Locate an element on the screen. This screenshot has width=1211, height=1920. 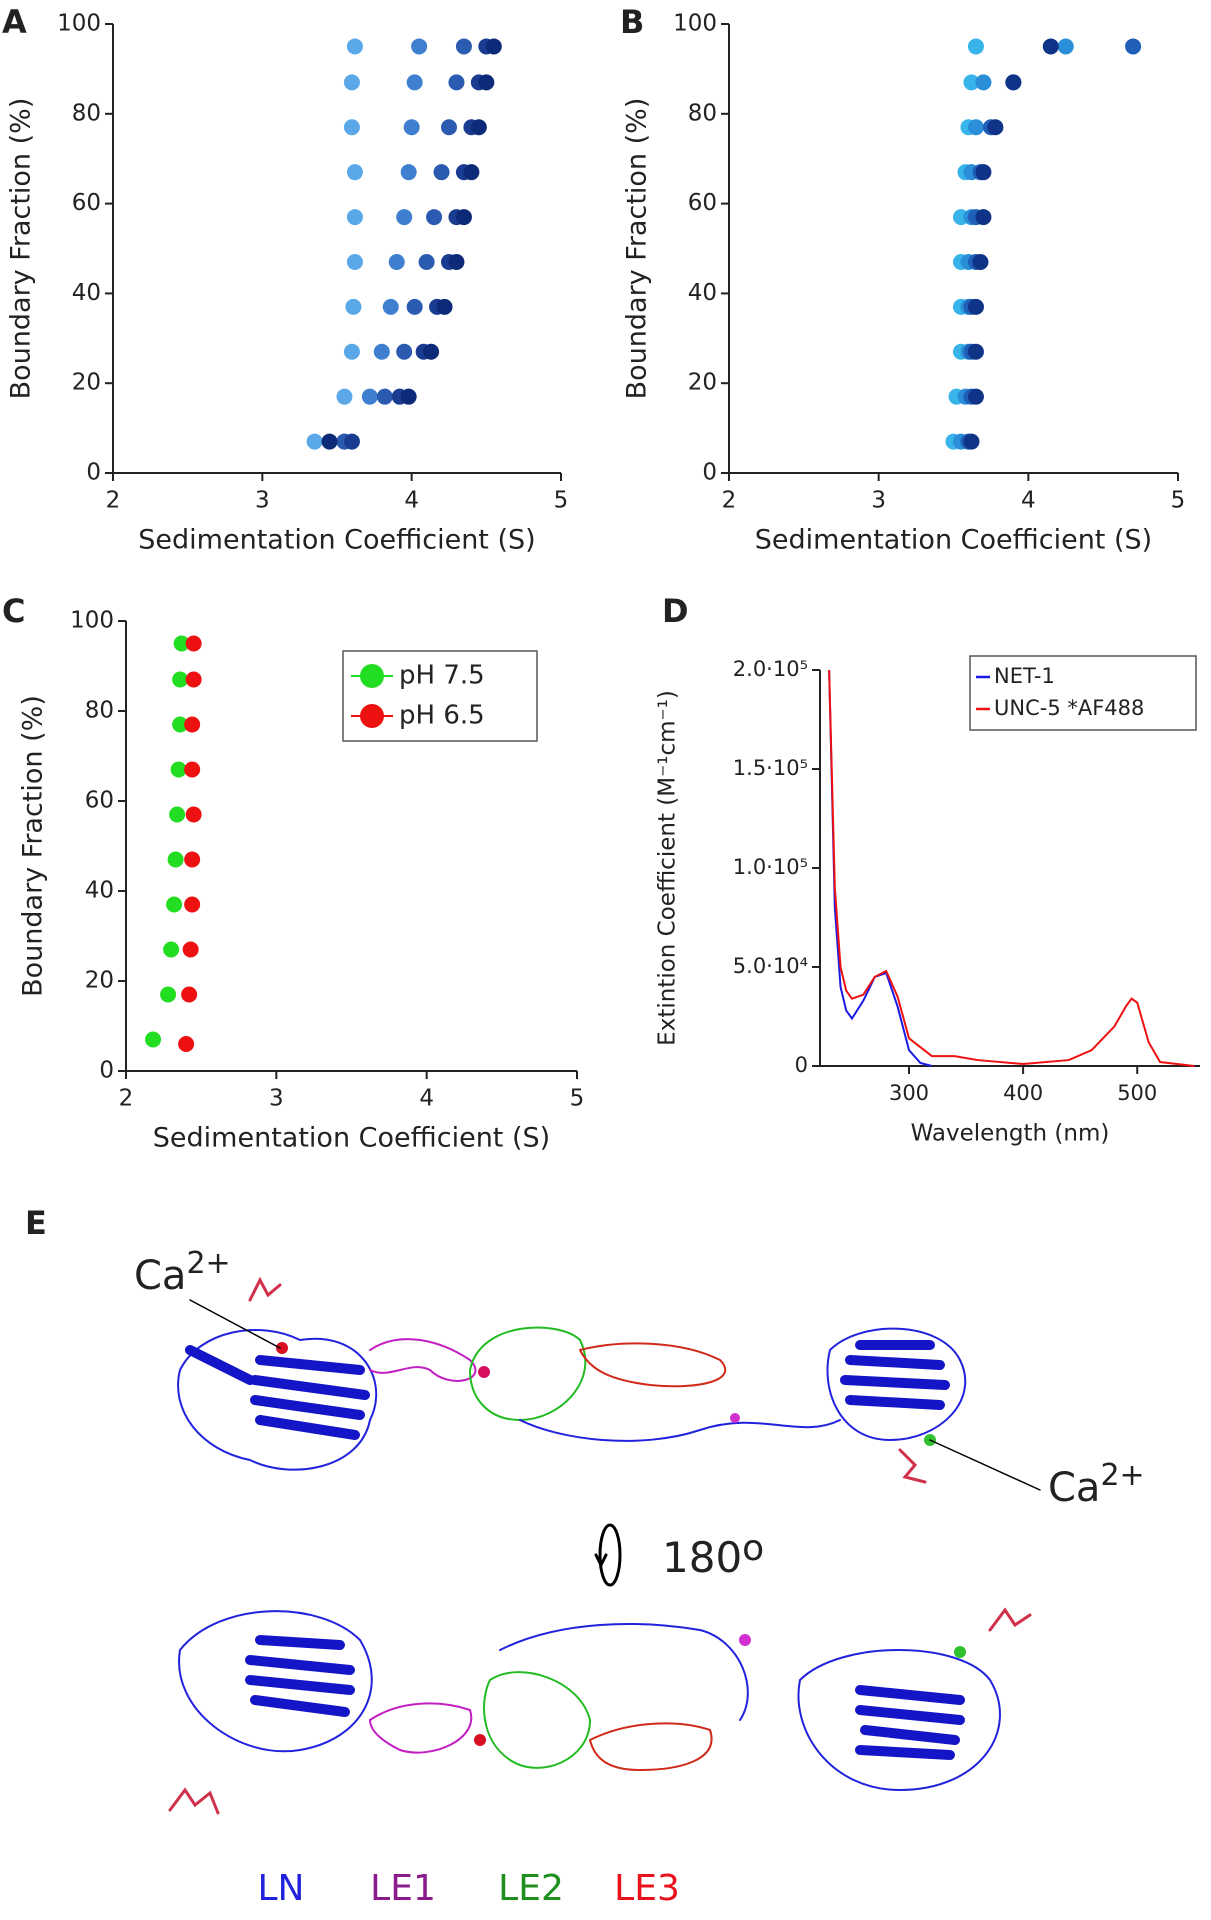
rotation-label: 180o is located at coordinates (713, 1555).